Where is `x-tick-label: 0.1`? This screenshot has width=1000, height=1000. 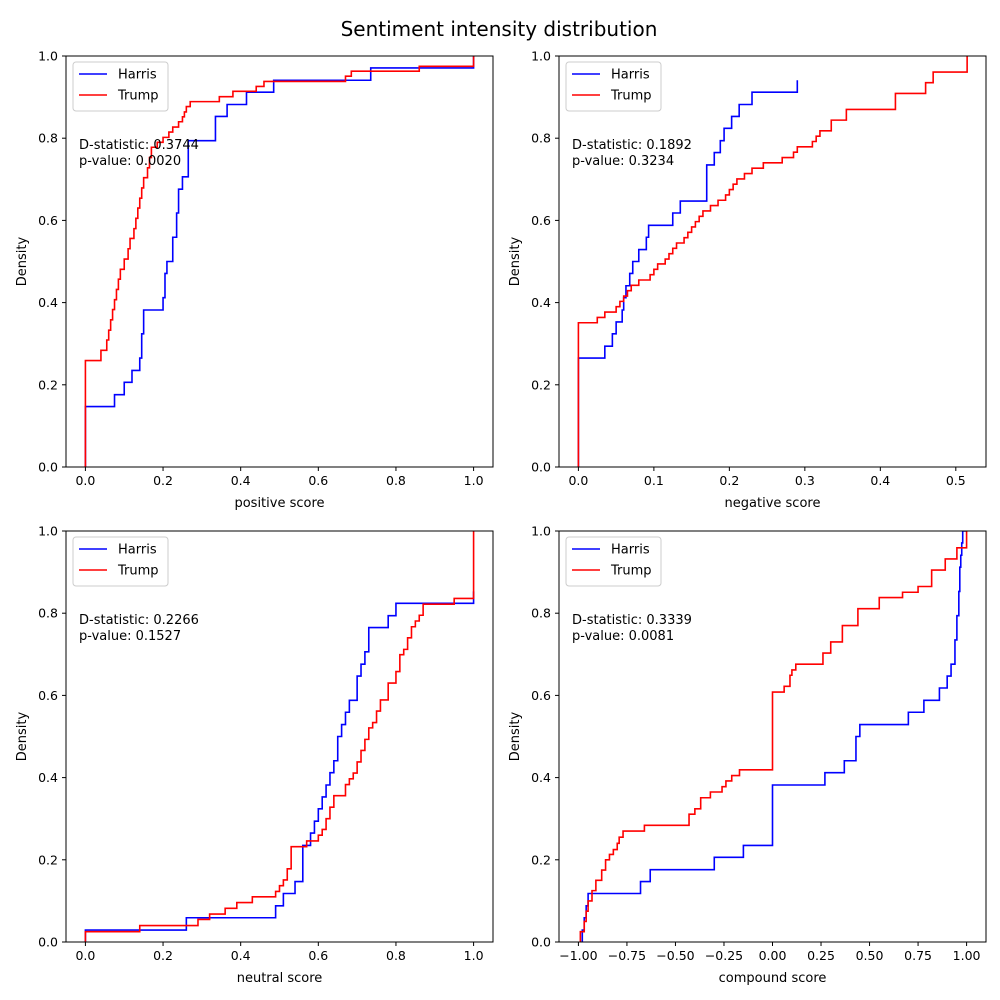
x-tick-label: 0.1 is located at coordinates (654, 480).